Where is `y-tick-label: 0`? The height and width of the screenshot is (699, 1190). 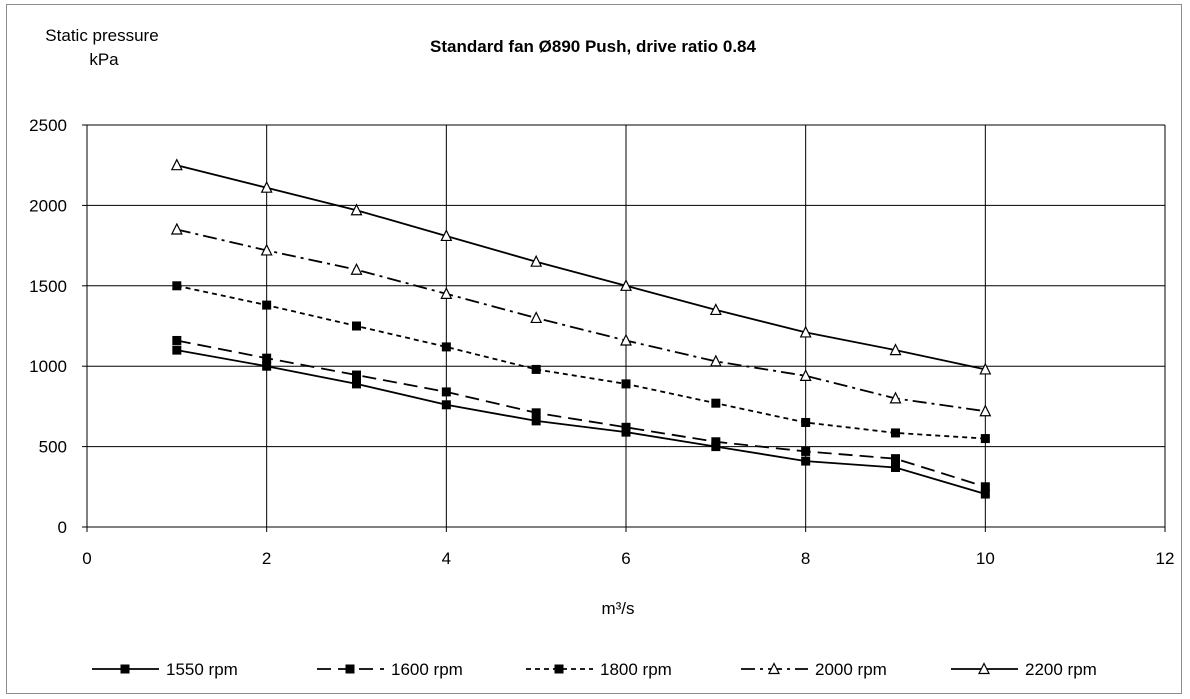
y-tick-label: 0 is located at coordinates (62, 527).